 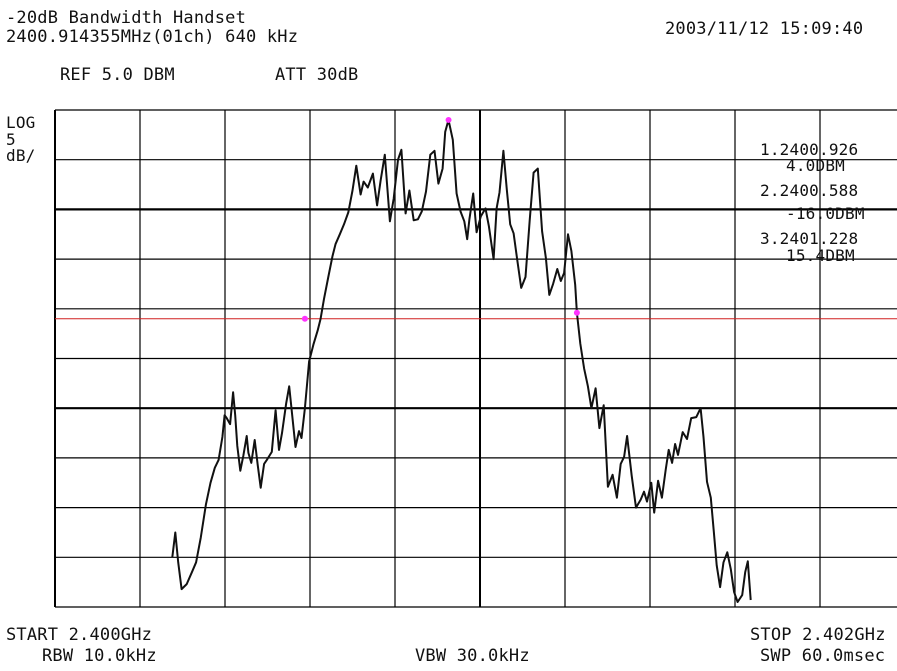 What do you see at coordinates (152, 37) in the screenshot?
I see `center-frequency-label: 2400.914355MHz(01ch) 640 kHz` at bounding box center [152, 37].